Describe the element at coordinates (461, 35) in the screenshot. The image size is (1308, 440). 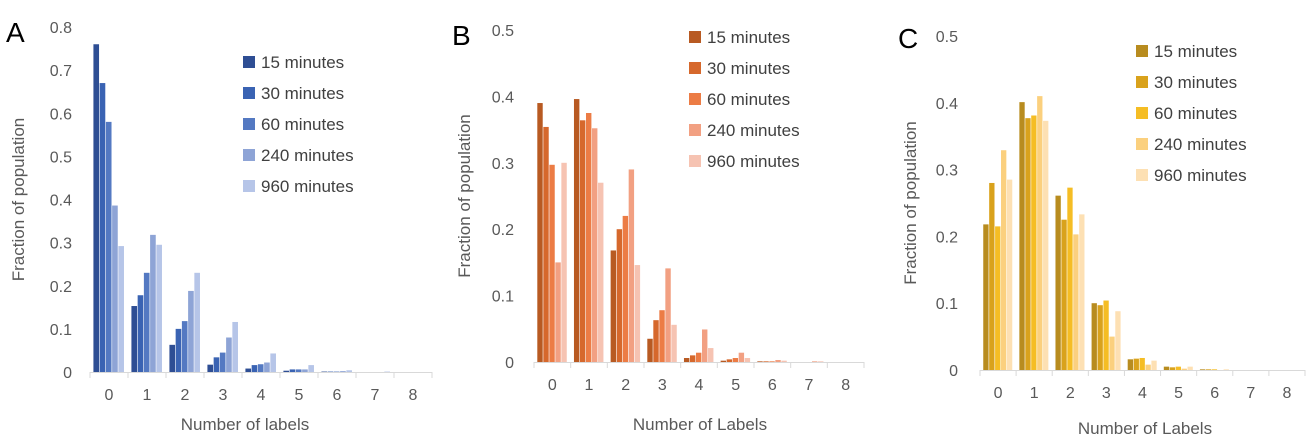
I see `panel-label: B` at that location.